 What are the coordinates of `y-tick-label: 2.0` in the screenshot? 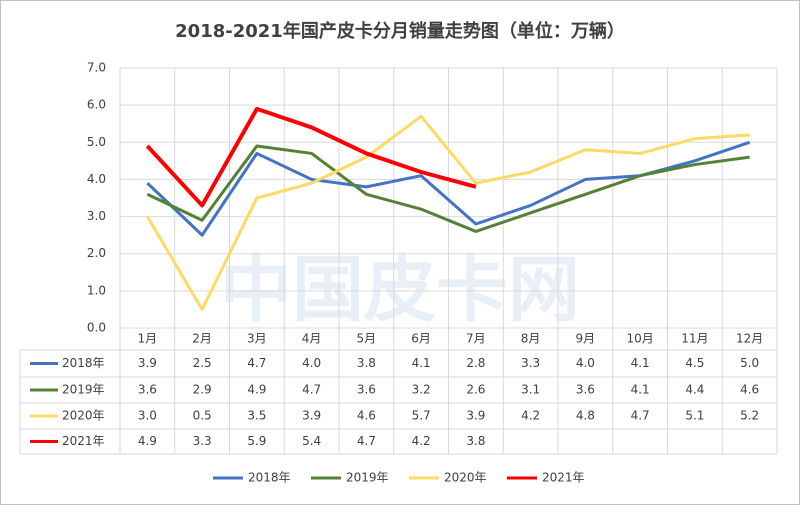 It's located at (96, 253).